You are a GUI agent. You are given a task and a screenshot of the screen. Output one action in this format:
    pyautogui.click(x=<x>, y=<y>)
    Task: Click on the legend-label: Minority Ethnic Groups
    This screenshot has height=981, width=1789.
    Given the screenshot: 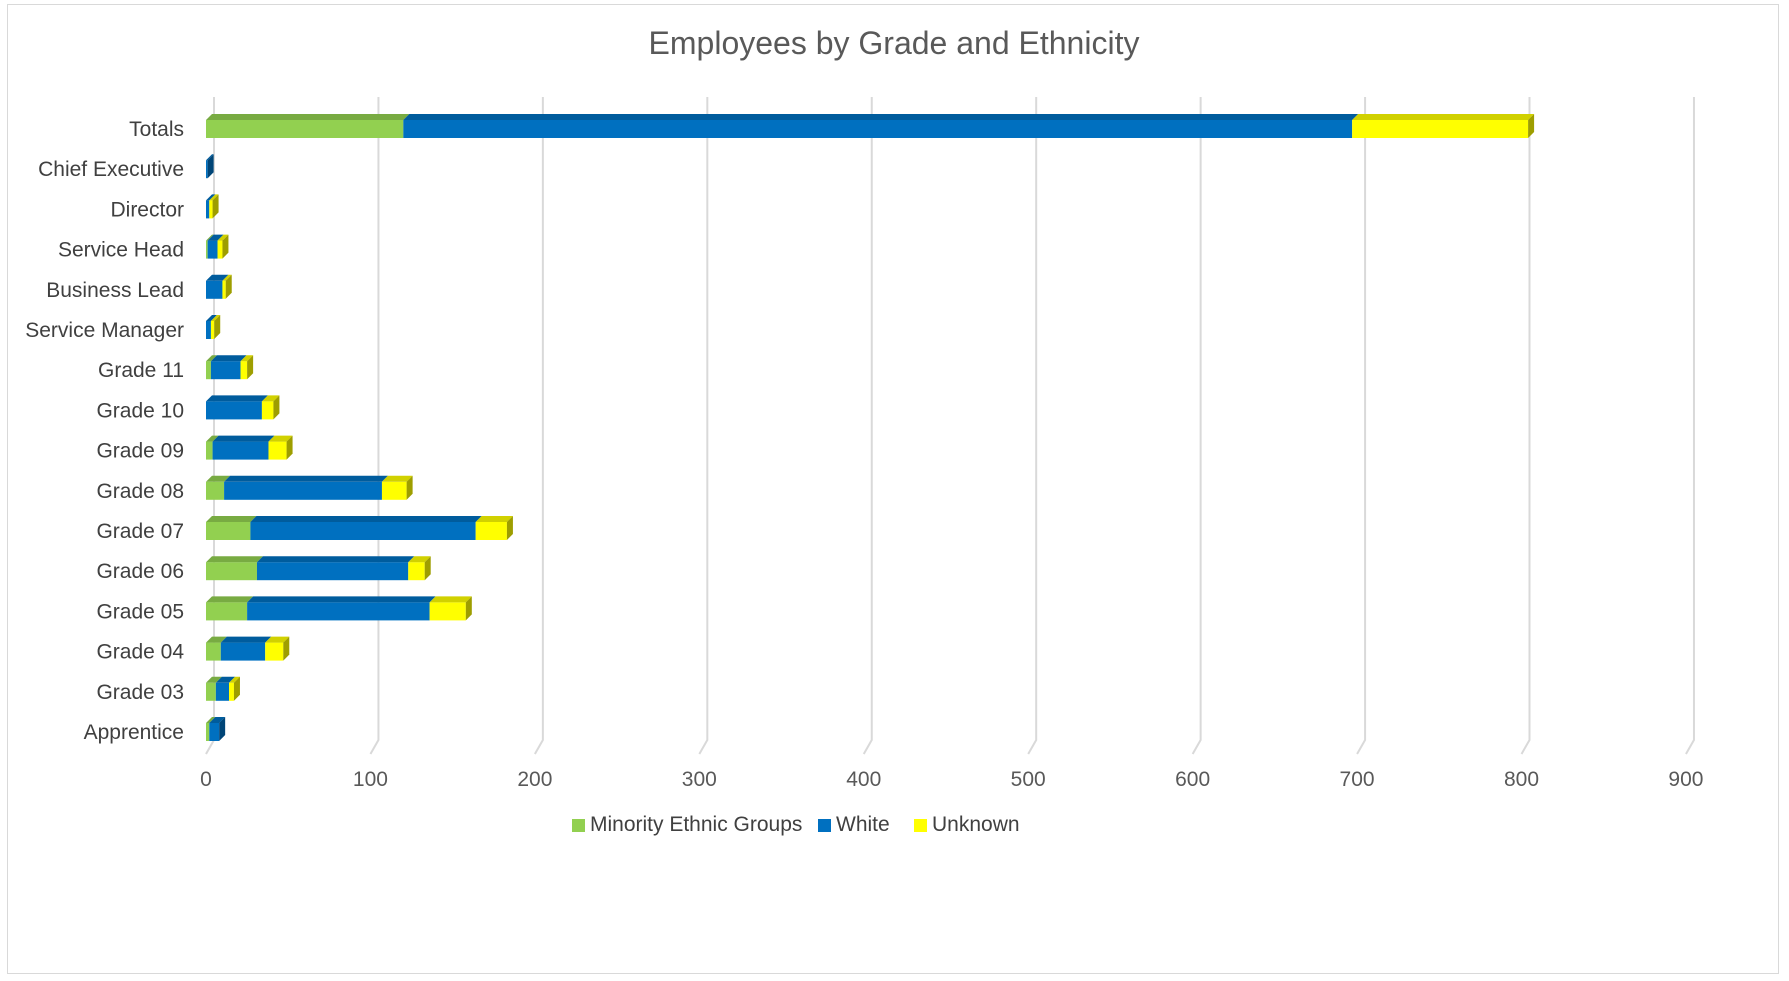 What is the action you would take?
    pyautogui.click(x=696, y=824)
    